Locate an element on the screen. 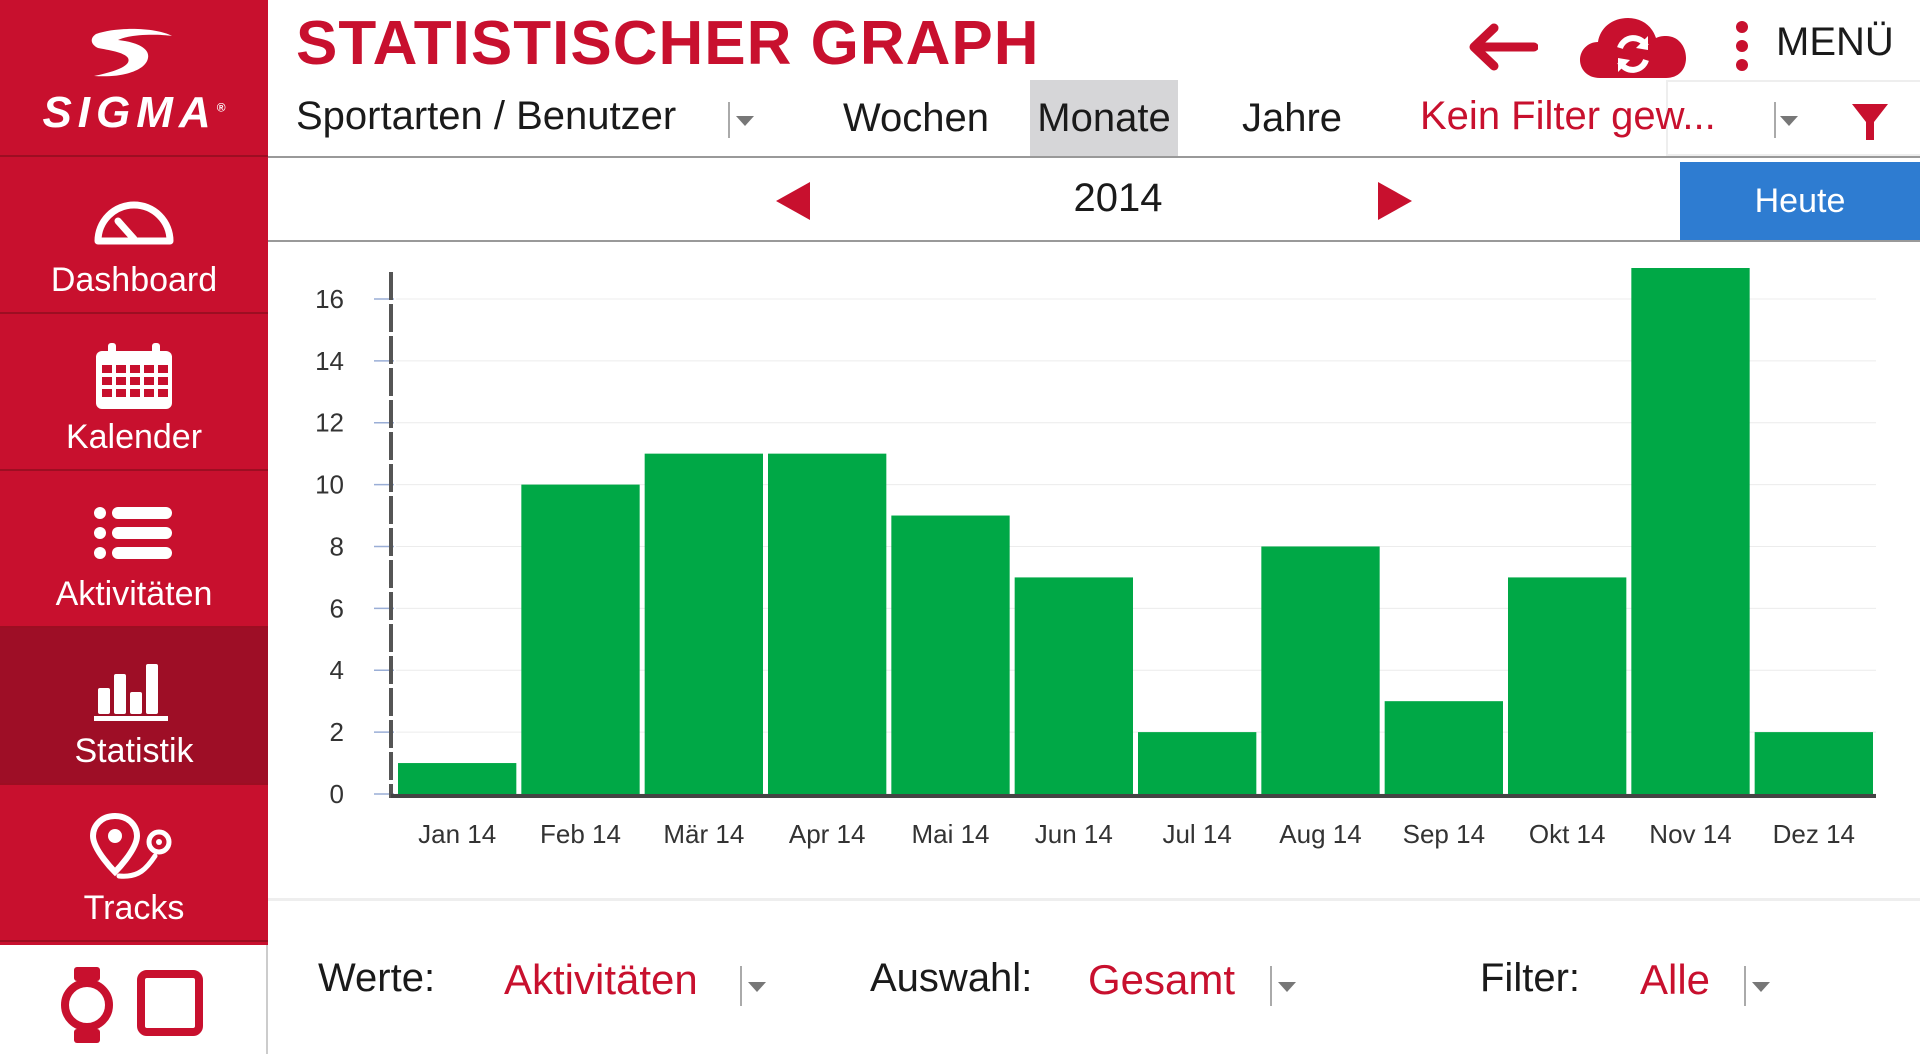 This screenshot has height=1054, width=1920. calendar-icon is located at coordinates (134, 376).